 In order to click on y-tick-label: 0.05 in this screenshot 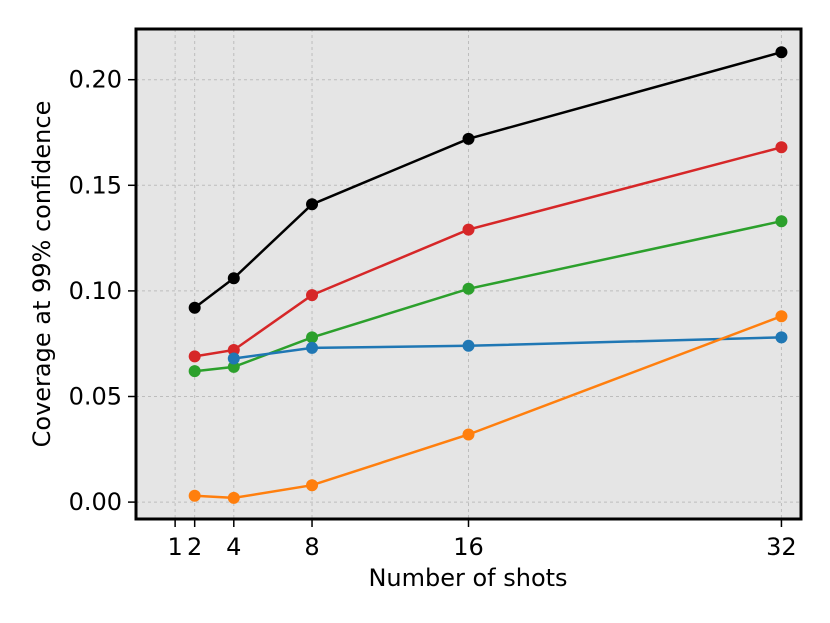, I will do `click(95, 397)`.